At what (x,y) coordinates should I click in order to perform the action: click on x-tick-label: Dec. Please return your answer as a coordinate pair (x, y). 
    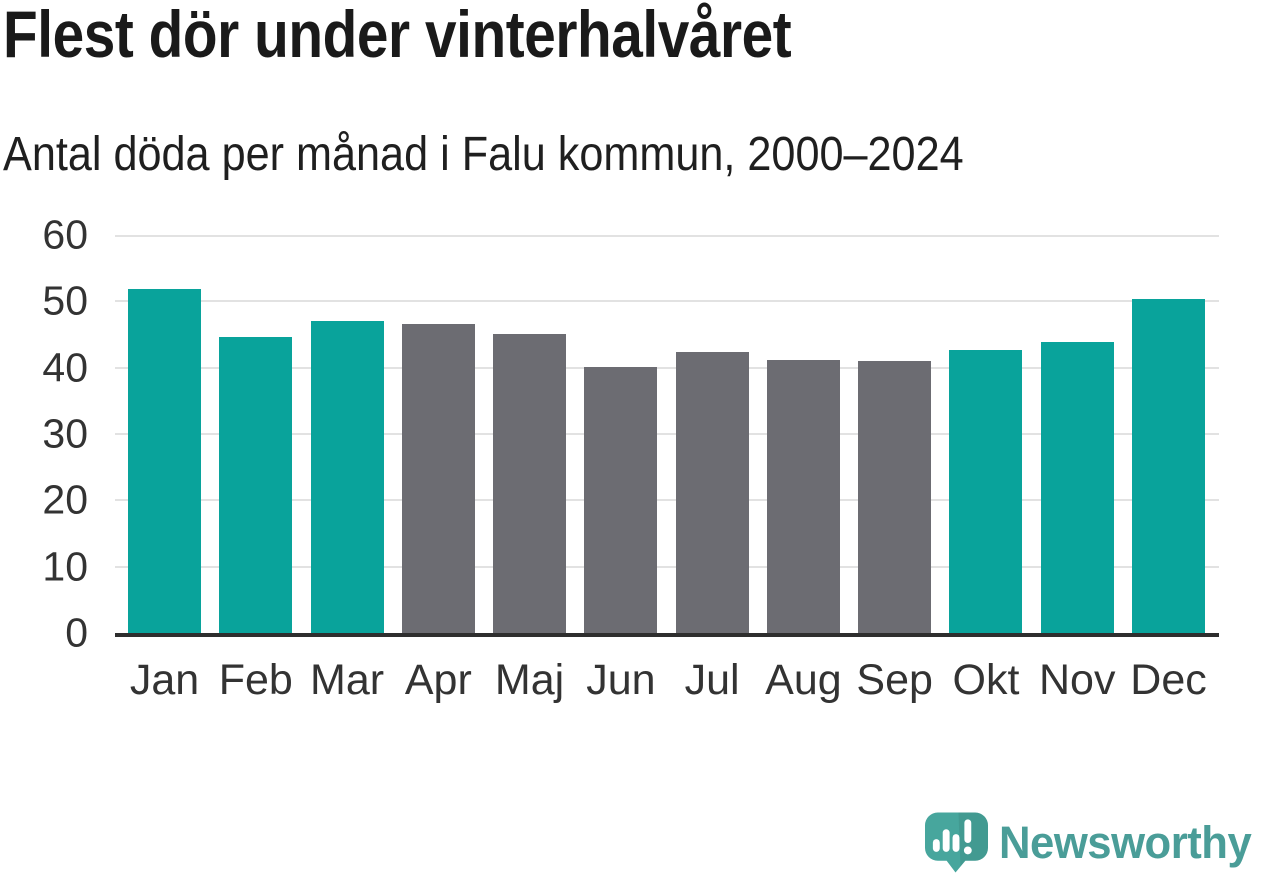
    Looking at the image, I should click on (1168, 680).